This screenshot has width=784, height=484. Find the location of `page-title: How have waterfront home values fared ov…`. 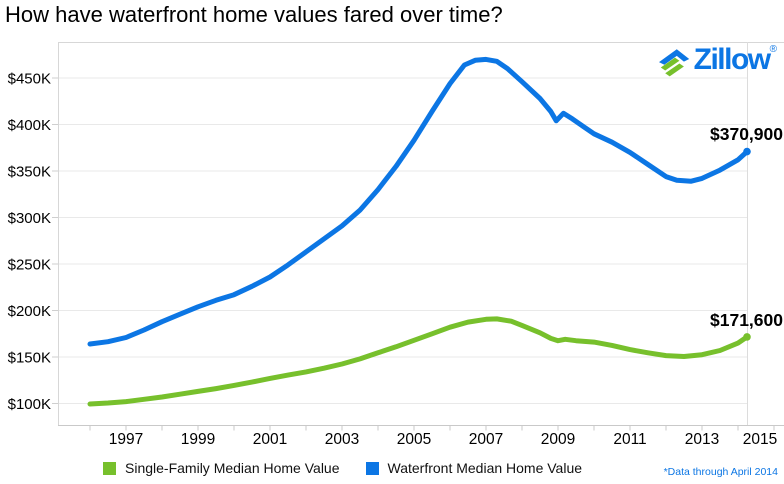

page-title: How have waterfront home values fared ov… is located at coordinates (254, 14).